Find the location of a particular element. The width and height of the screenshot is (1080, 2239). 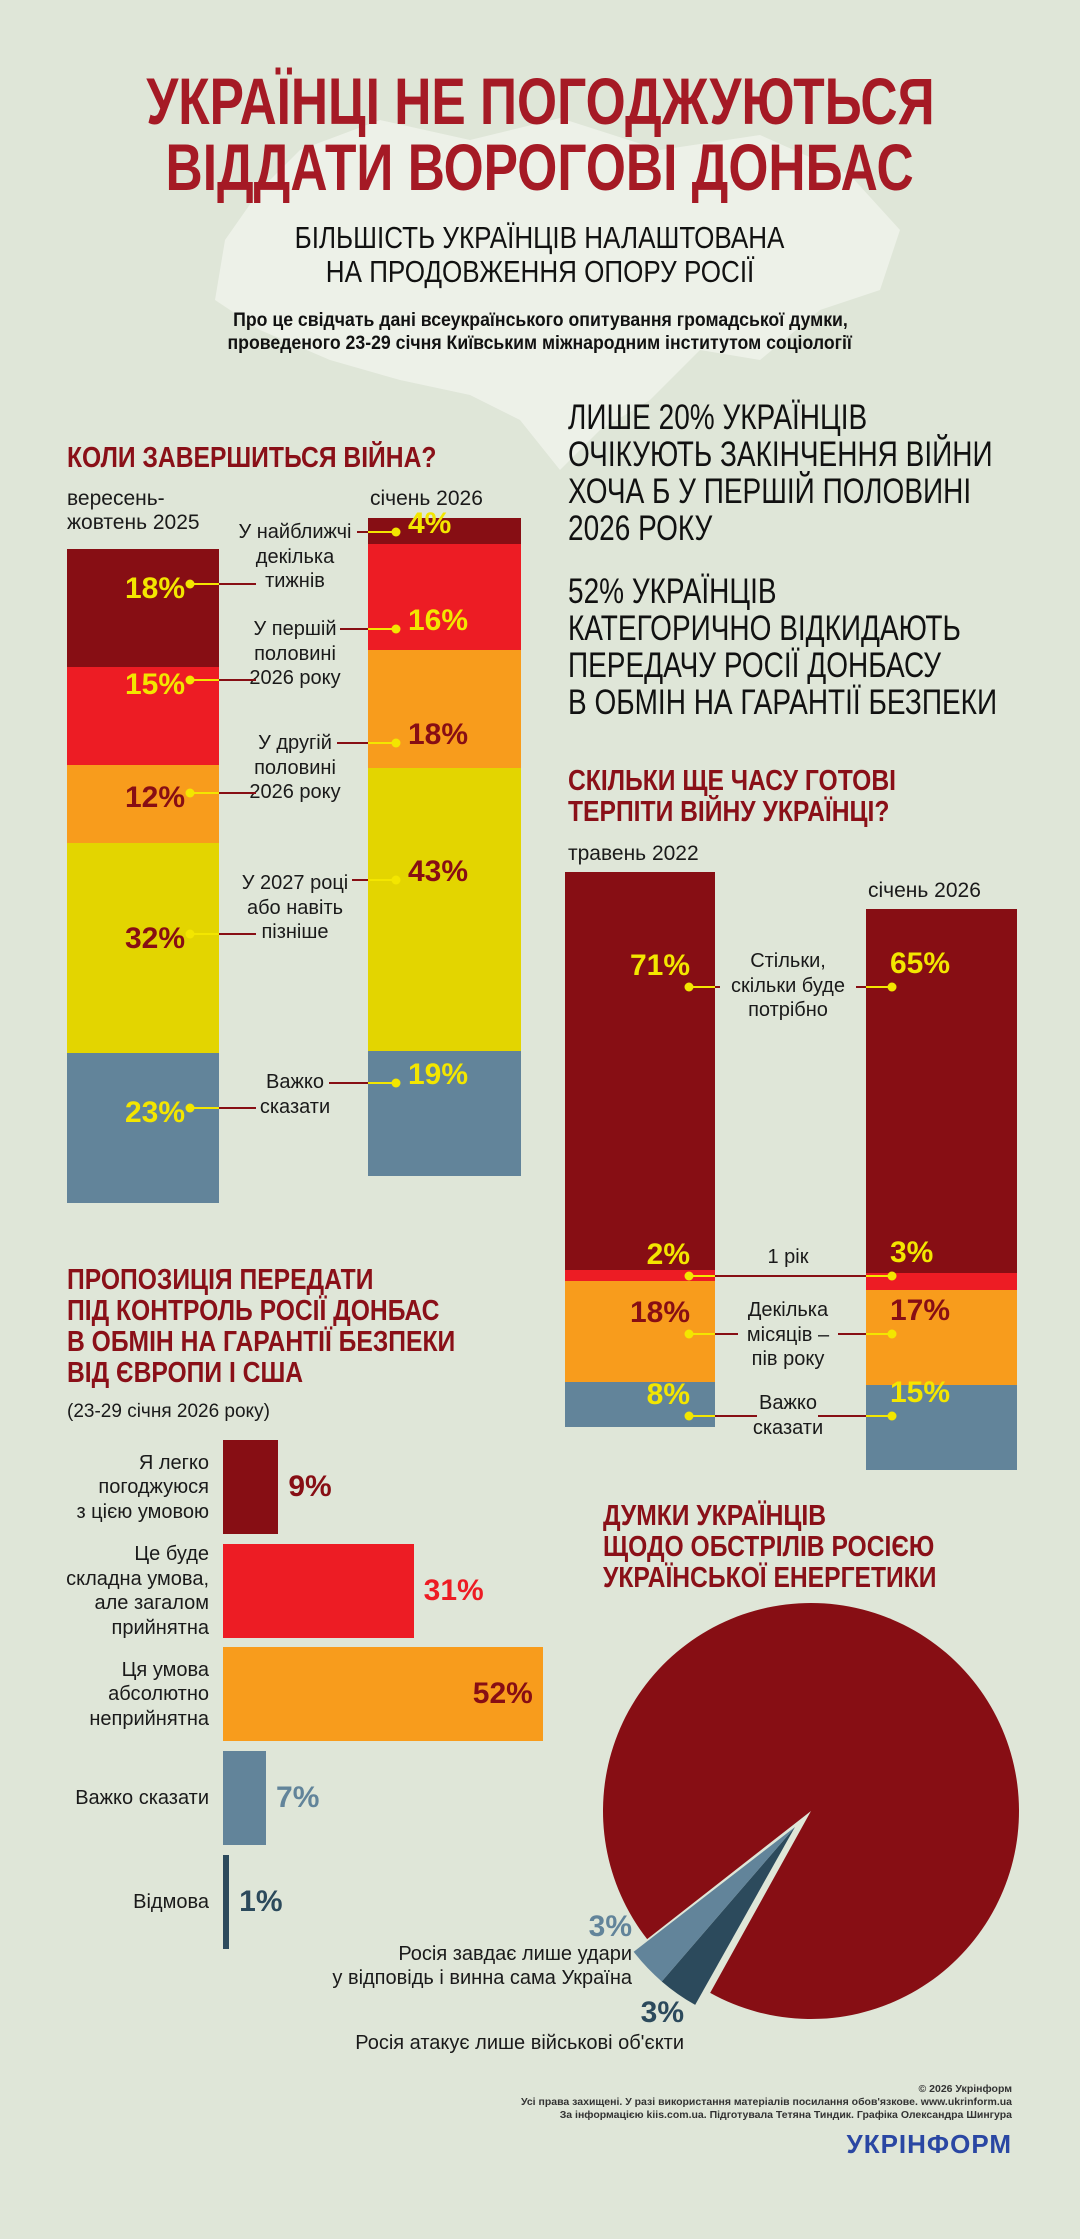

subtitle-text: НА ПРОДОВЖЕННЯ ОПОРУ РОСІЇ is located at coordinates (540, 271).